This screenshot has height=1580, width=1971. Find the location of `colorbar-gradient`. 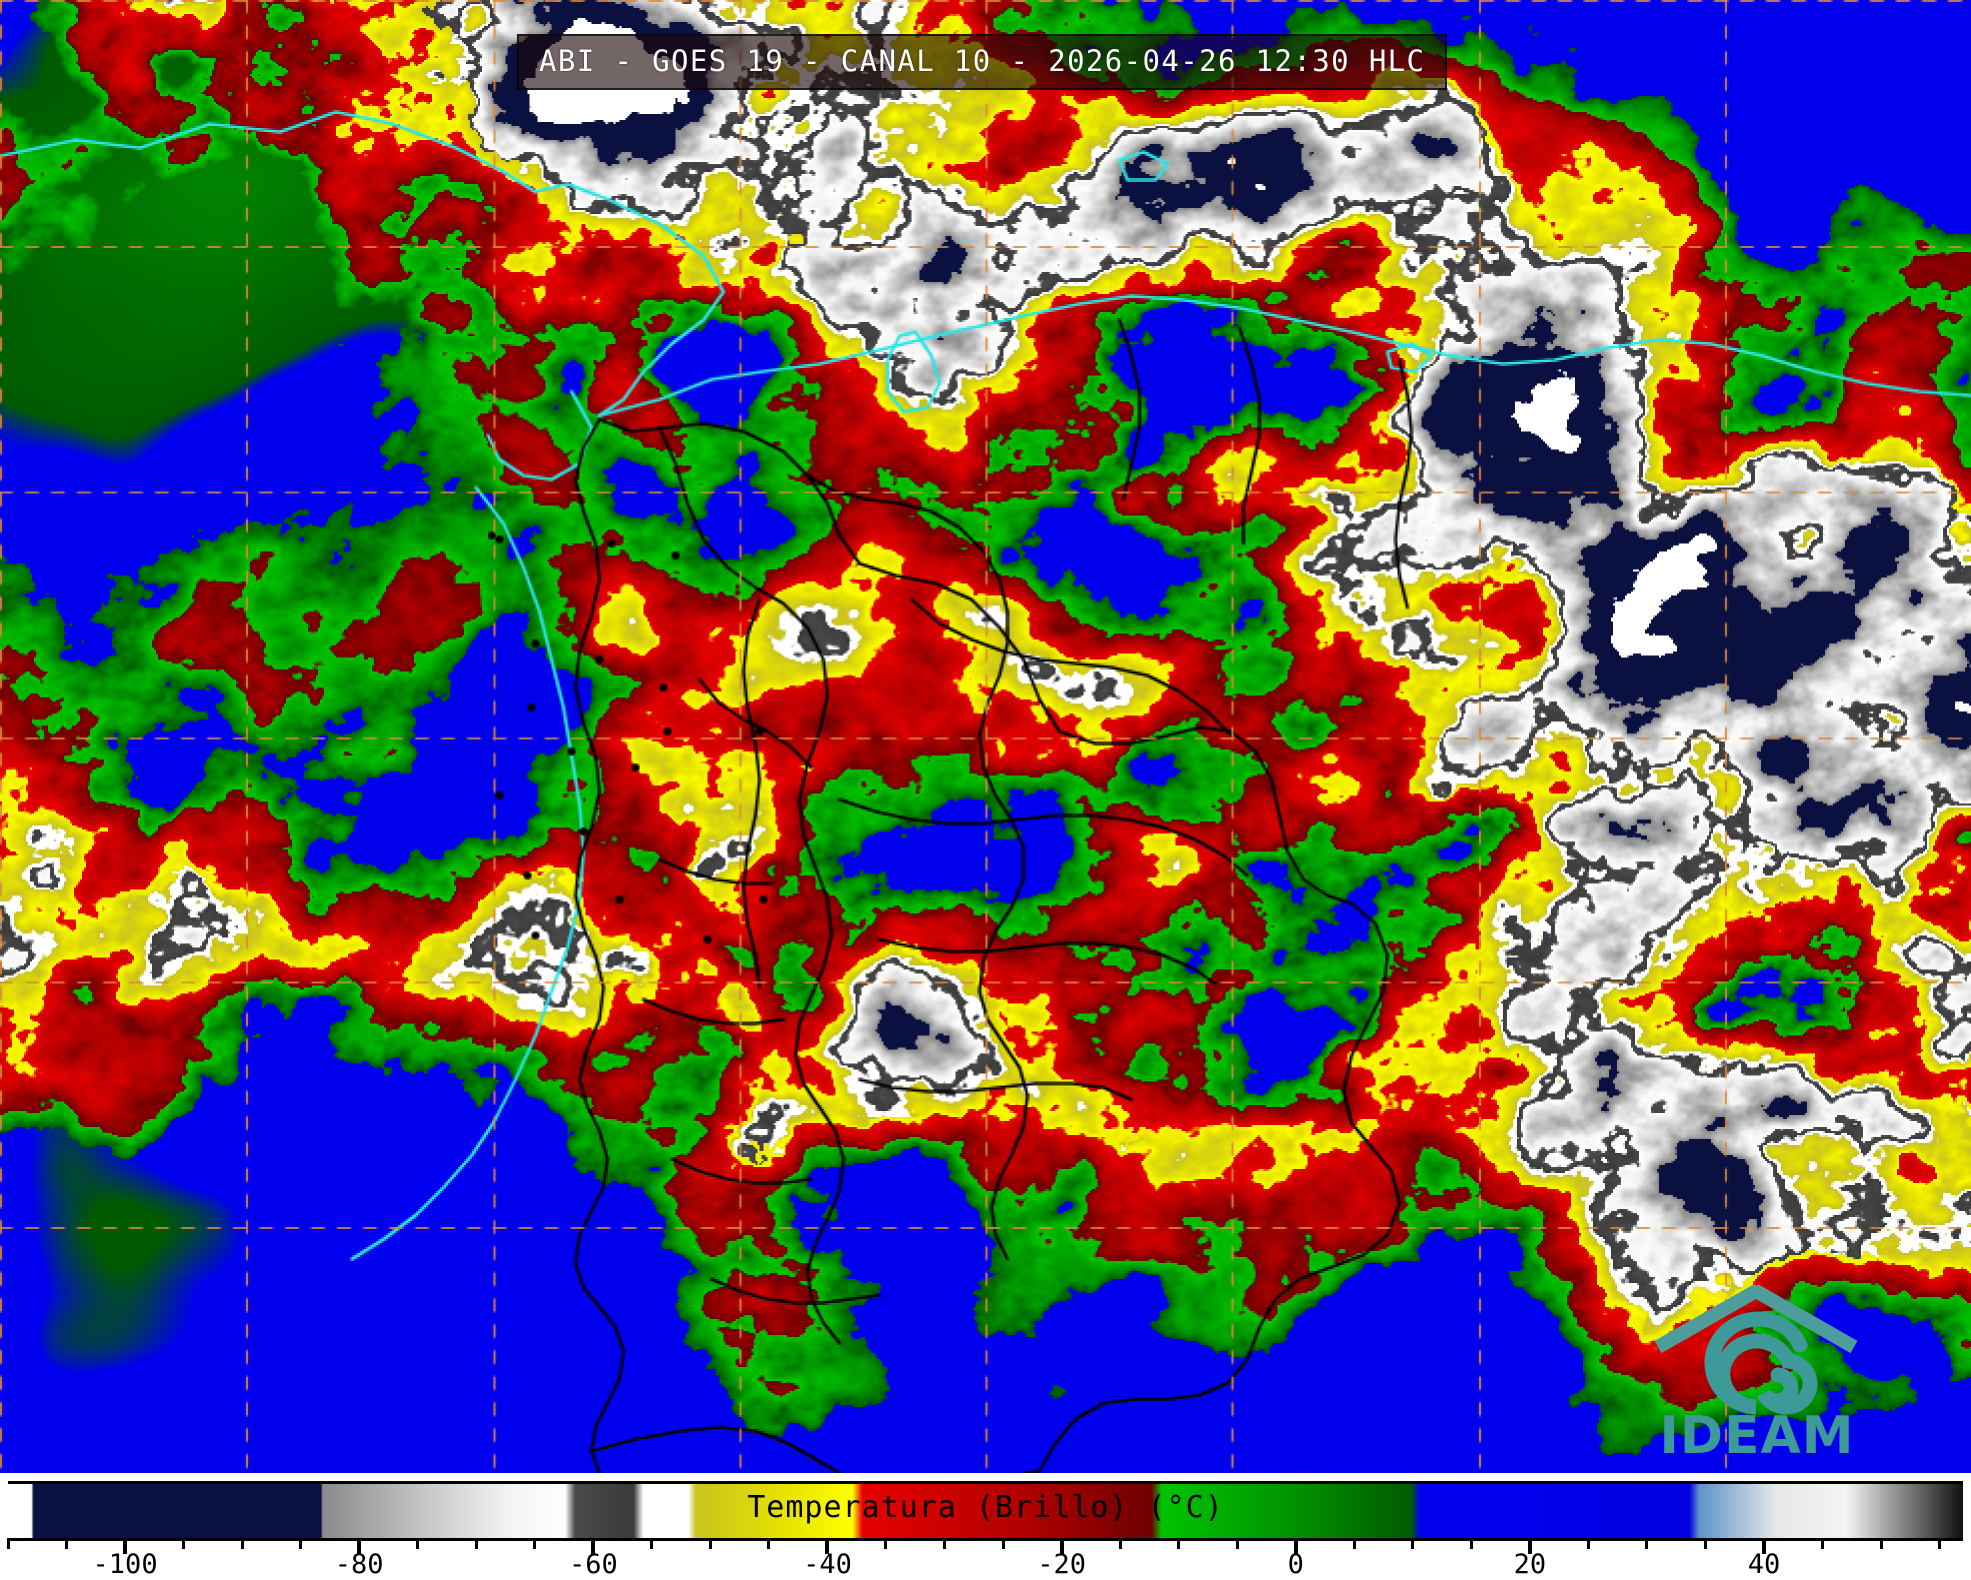

colorbar-gradient is located at coordinates (985, 1511).